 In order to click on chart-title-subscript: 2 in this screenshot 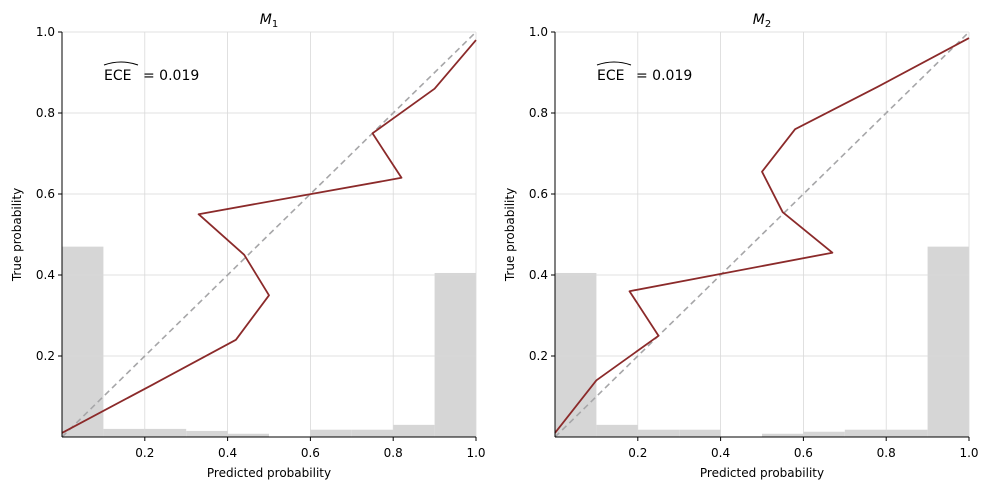, I will do `click(768, 24)`.